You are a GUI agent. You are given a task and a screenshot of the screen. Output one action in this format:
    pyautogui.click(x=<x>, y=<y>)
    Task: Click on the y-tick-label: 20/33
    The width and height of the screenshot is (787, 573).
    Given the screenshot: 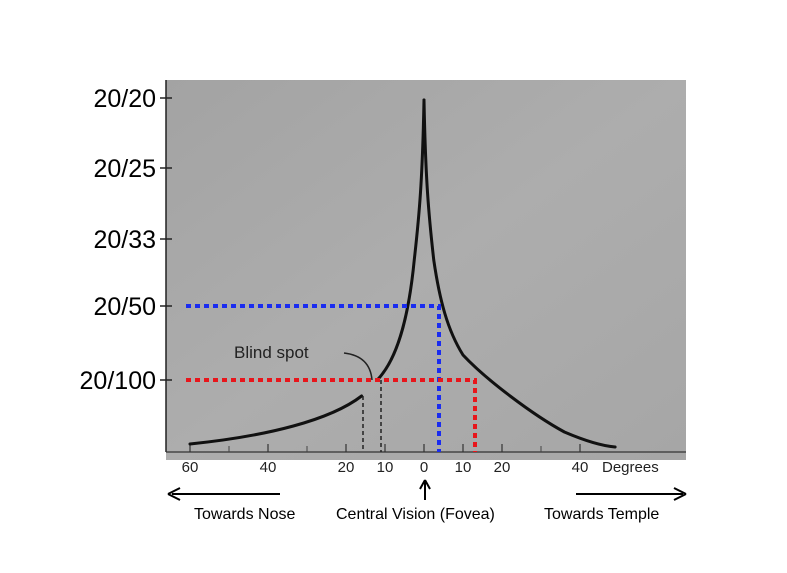 What is the action you would take?
    pyautogui.click(x=124, y=240)
    